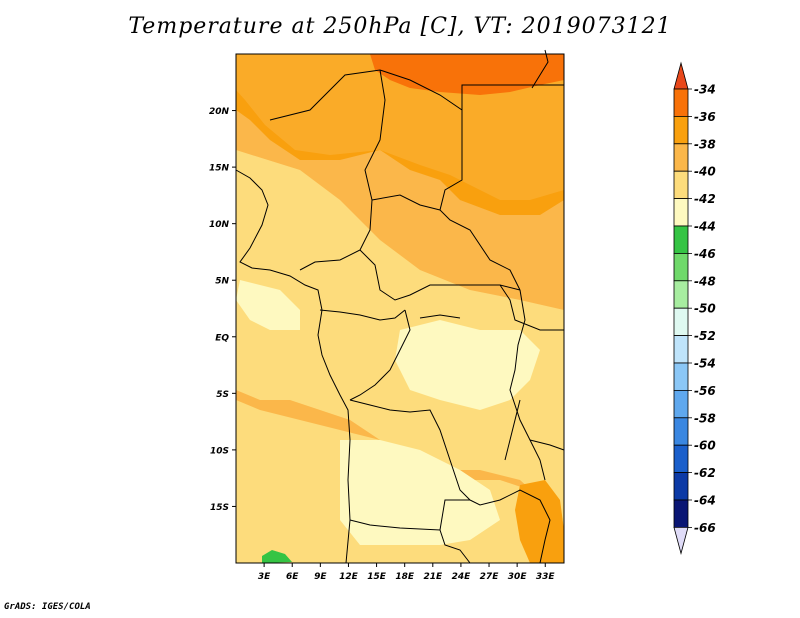 This screenshot has height=618, width=800. I want to click on border-uganda, so click(531, 307).